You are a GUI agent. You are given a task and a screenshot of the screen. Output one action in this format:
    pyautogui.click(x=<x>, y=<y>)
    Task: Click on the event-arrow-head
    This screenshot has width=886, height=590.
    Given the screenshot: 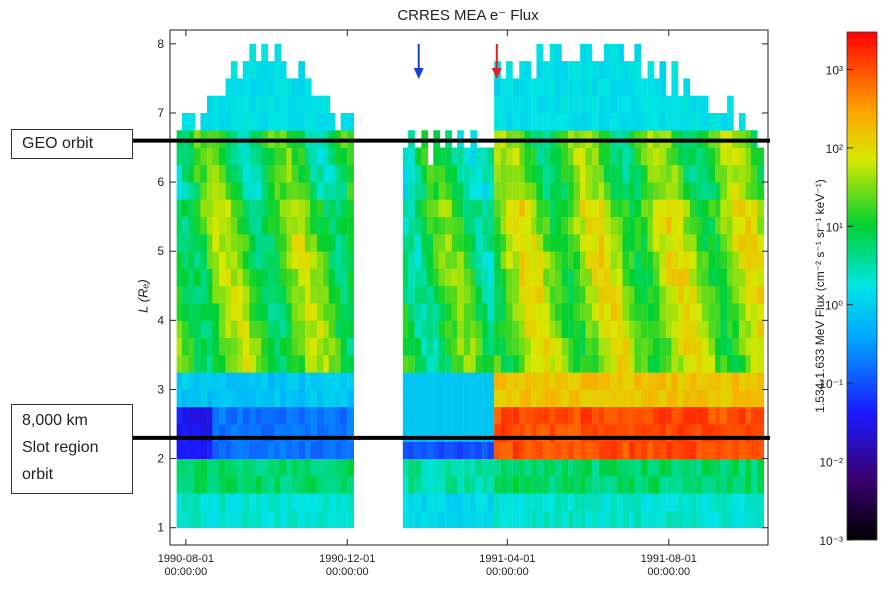 What is the action you would take?
    pyautogui.click(x=418, y=73)
    